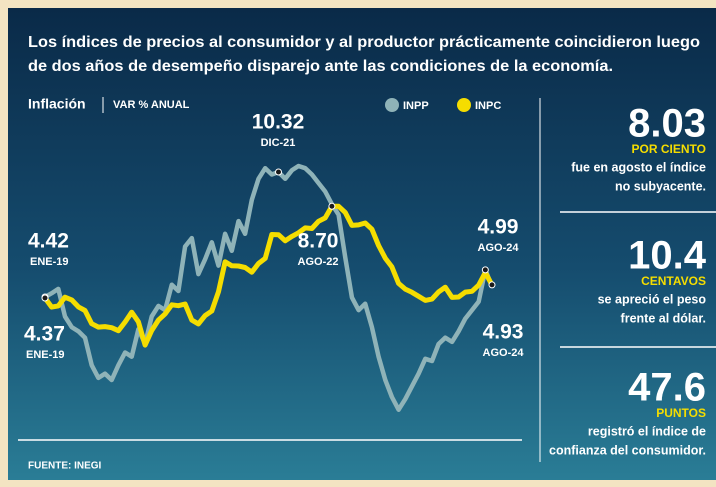 The image size is (716, 487). Describe the element at coordinates (681, 413) in the screenshot. I see `stat-unit: PUNTOS` at that location.